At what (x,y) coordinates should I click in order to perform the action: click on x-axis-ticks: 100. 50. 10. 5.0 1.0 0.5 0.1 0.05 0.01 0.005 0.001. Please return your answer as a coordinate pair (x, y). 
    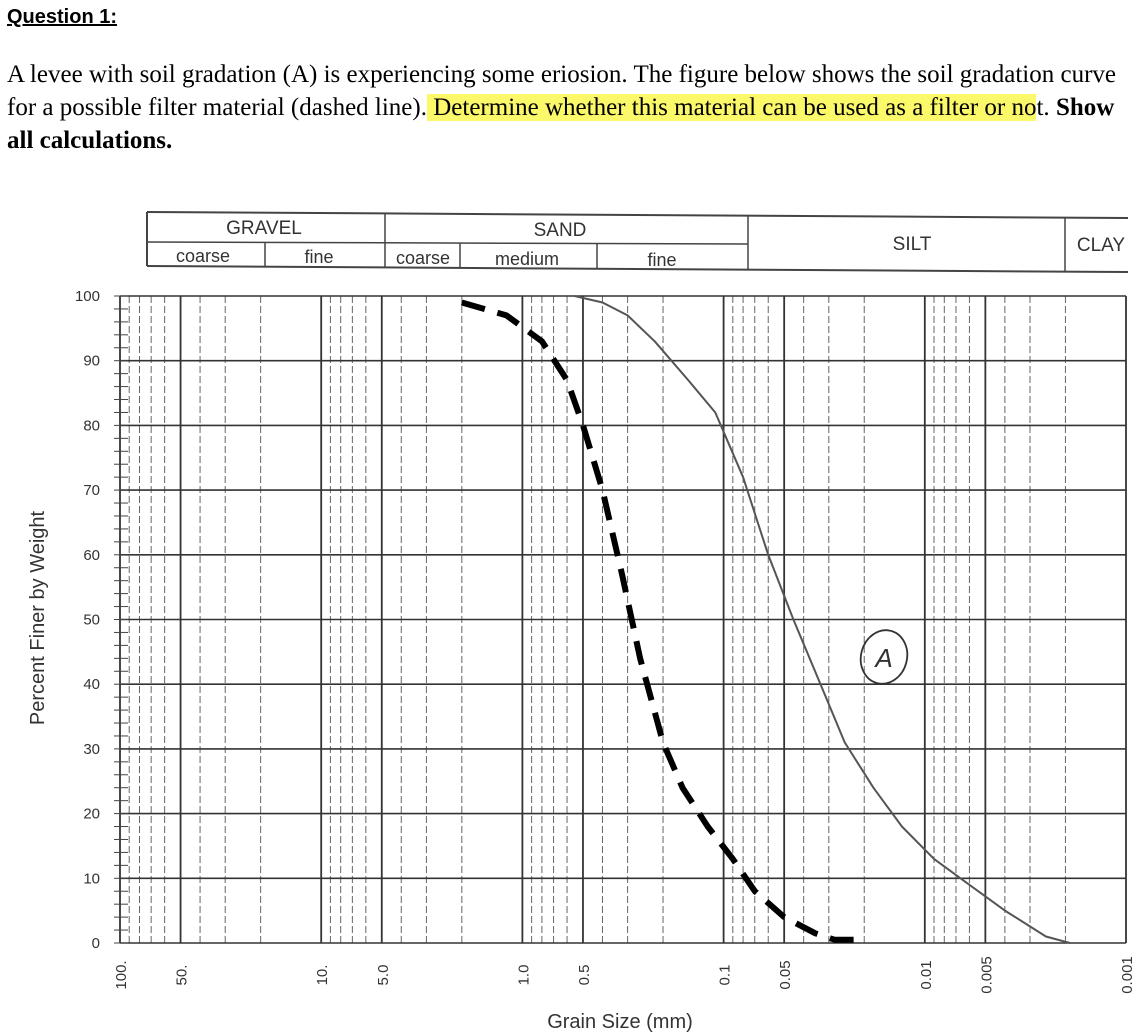
    Looking at the image, I should click on (624, 975).